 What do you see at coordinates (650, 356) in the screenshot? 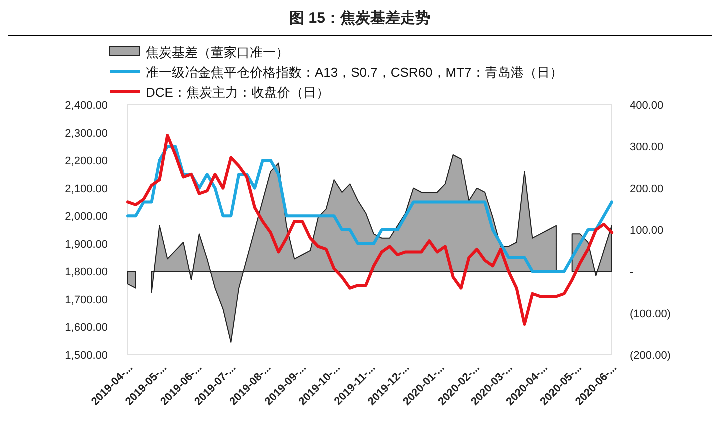
I see `y2-tick-label: (200.00)` at bounding box center [650, 356].